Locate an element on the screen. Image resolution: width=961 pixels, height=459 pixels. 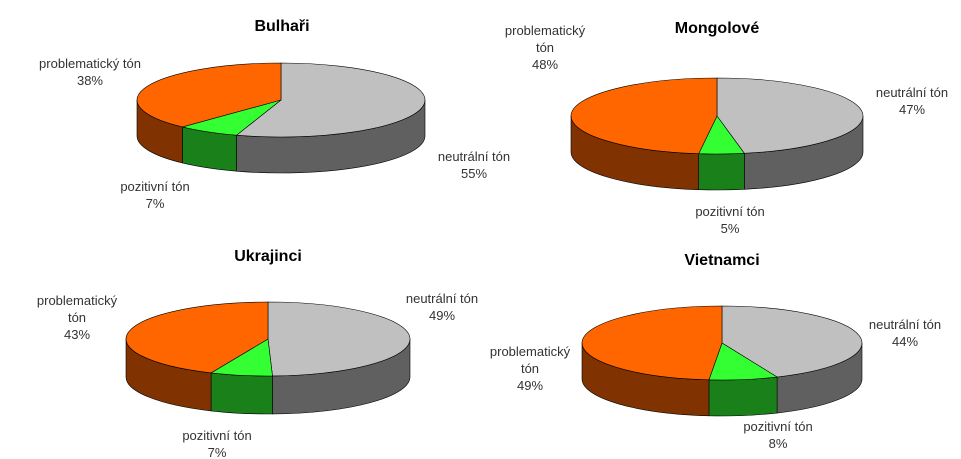
data-label: pozitivní tón 8% is located at coordinates (777, 435).